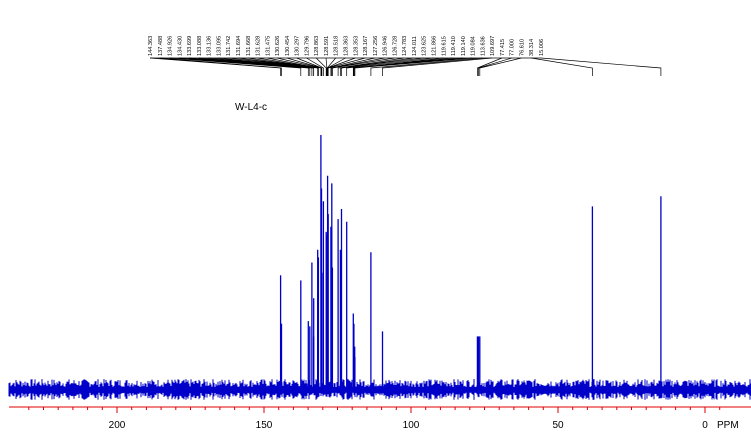 The height and width of the screenshot is (438, 751). I want to click on peak-shift-label: 130.454, so click(288, 46).